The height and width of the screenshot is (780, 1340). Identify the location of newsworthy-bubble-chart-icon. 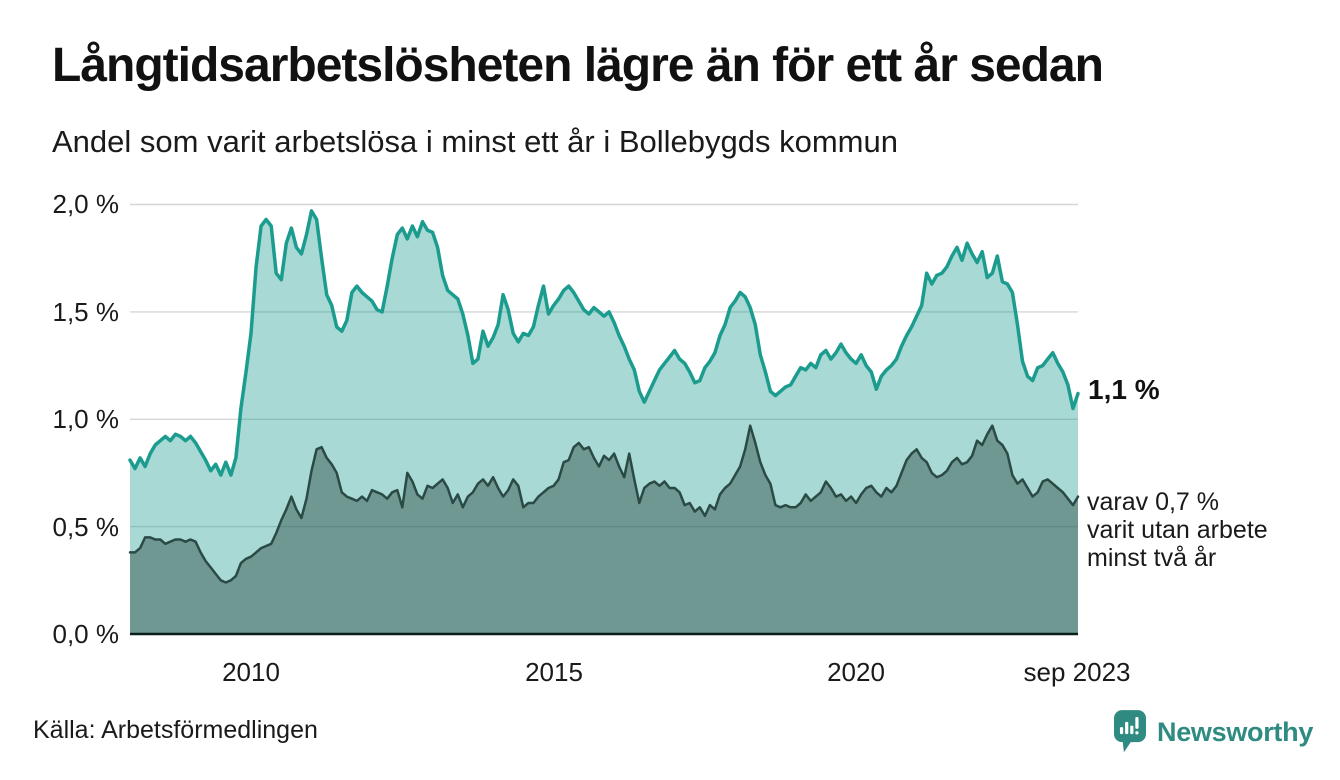
(1130, 730).